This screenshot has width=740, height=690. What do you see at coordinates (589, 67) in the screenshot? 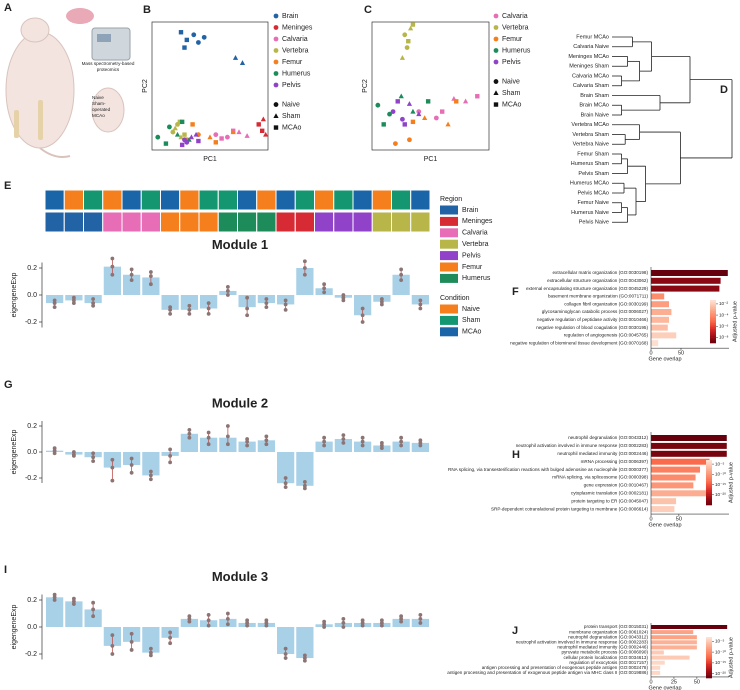
I see `leaf-label: Meninges Sham` at bounding box center [589, 67].